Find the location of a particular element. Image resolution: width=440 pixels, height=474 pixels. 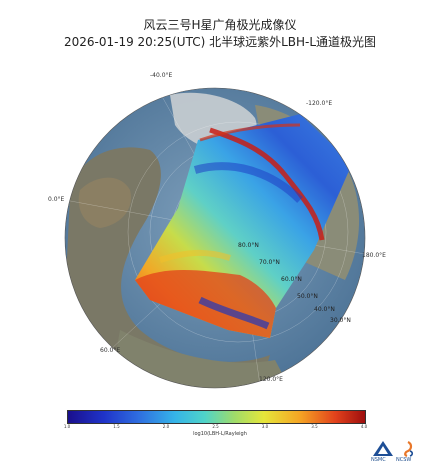

title-line-1: 风云三号H星广角极光成像仪 is located at coordinates (220, 25).